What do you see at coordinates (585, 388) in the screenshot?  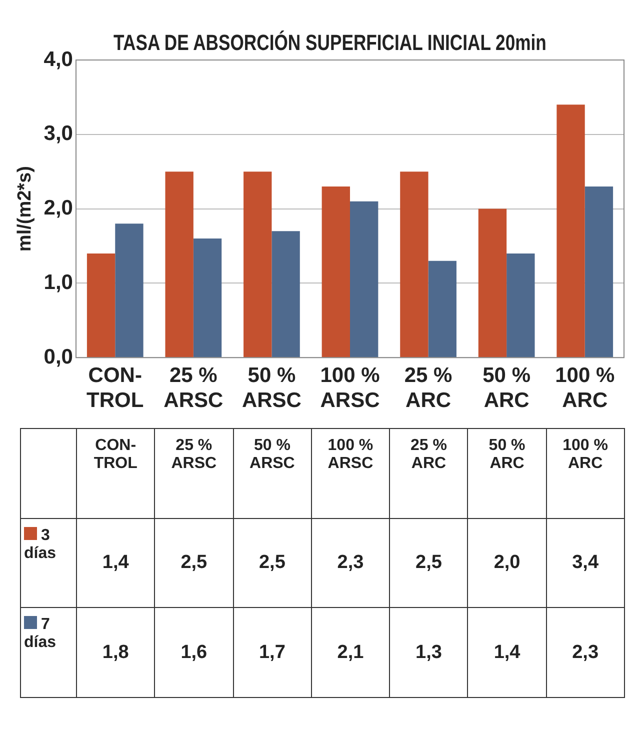 I see `x-tick-label: 100 % ARC` at bounding box center [585, 388].